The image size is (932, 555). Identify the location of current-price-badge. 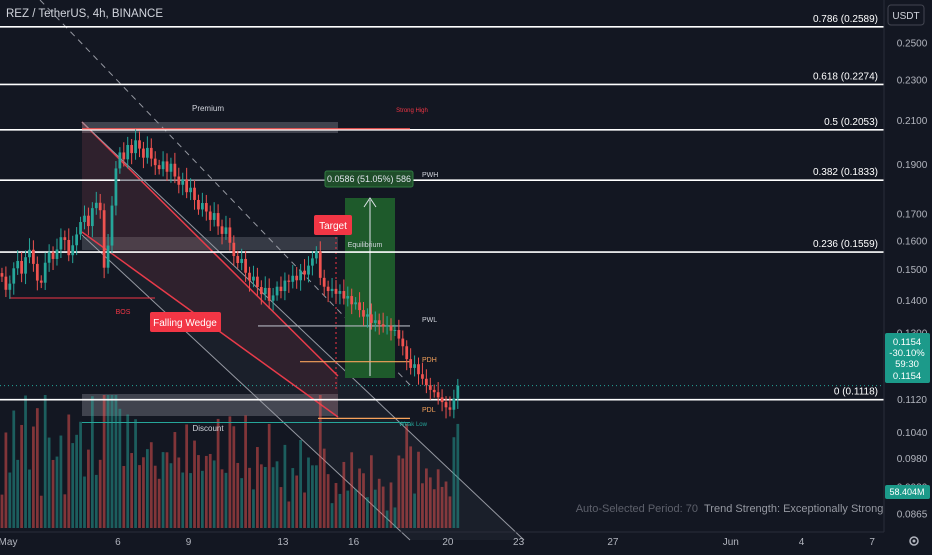
(907, 358).